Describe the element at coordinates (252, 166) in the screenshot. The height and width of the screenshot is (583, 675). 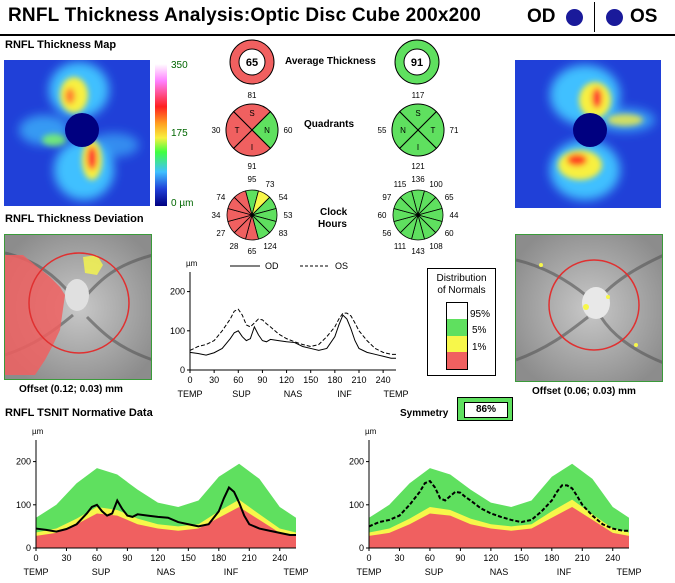
I see `od-quadrant-i-value: 91` at that location.